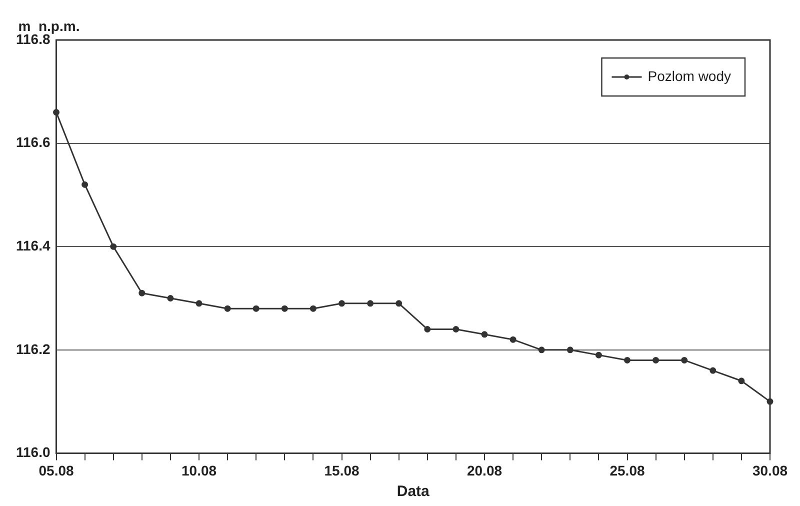 This screenshot has width=800, height=506. I want to click on x-tick-label: 25.08, so click(627, 470).